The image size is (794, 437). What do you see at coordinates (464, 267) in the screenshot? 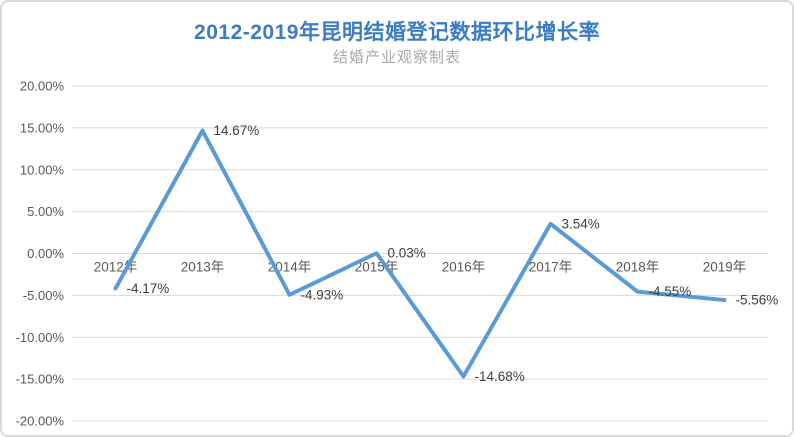
I see `x-axis-category-label: 2016年` at bounding box center [464, 267].